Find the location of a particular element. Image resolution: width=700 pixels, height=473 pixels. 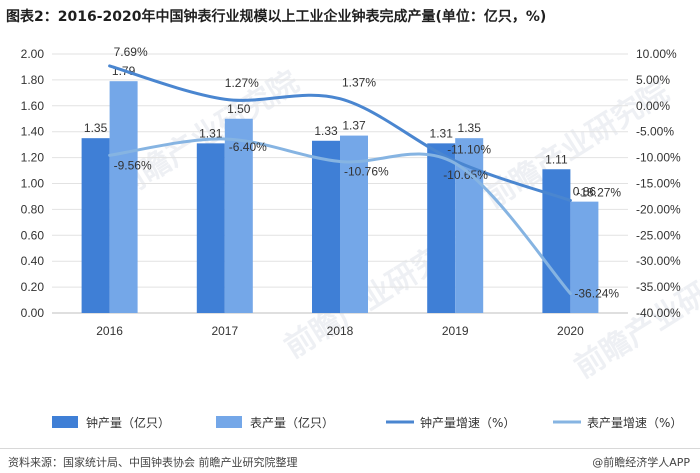

left-axis-tick: 0.20 is located at coordinates (33, 287).